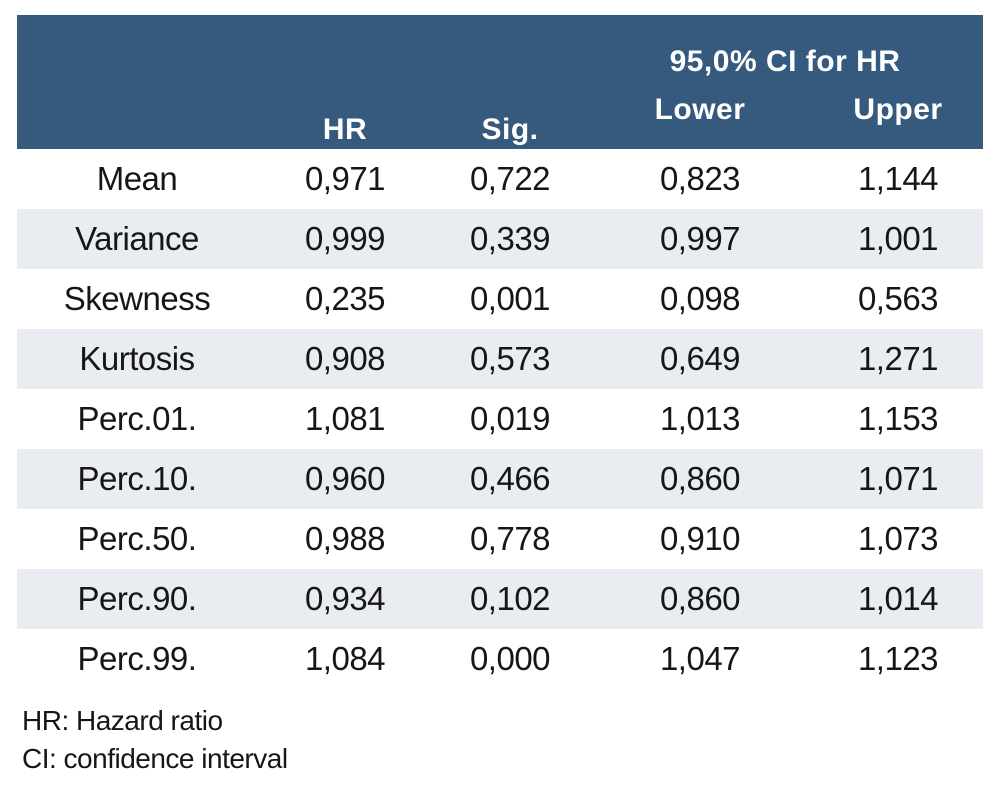  I want to click on ci-upper-value: 1,271, so click(898, 359).